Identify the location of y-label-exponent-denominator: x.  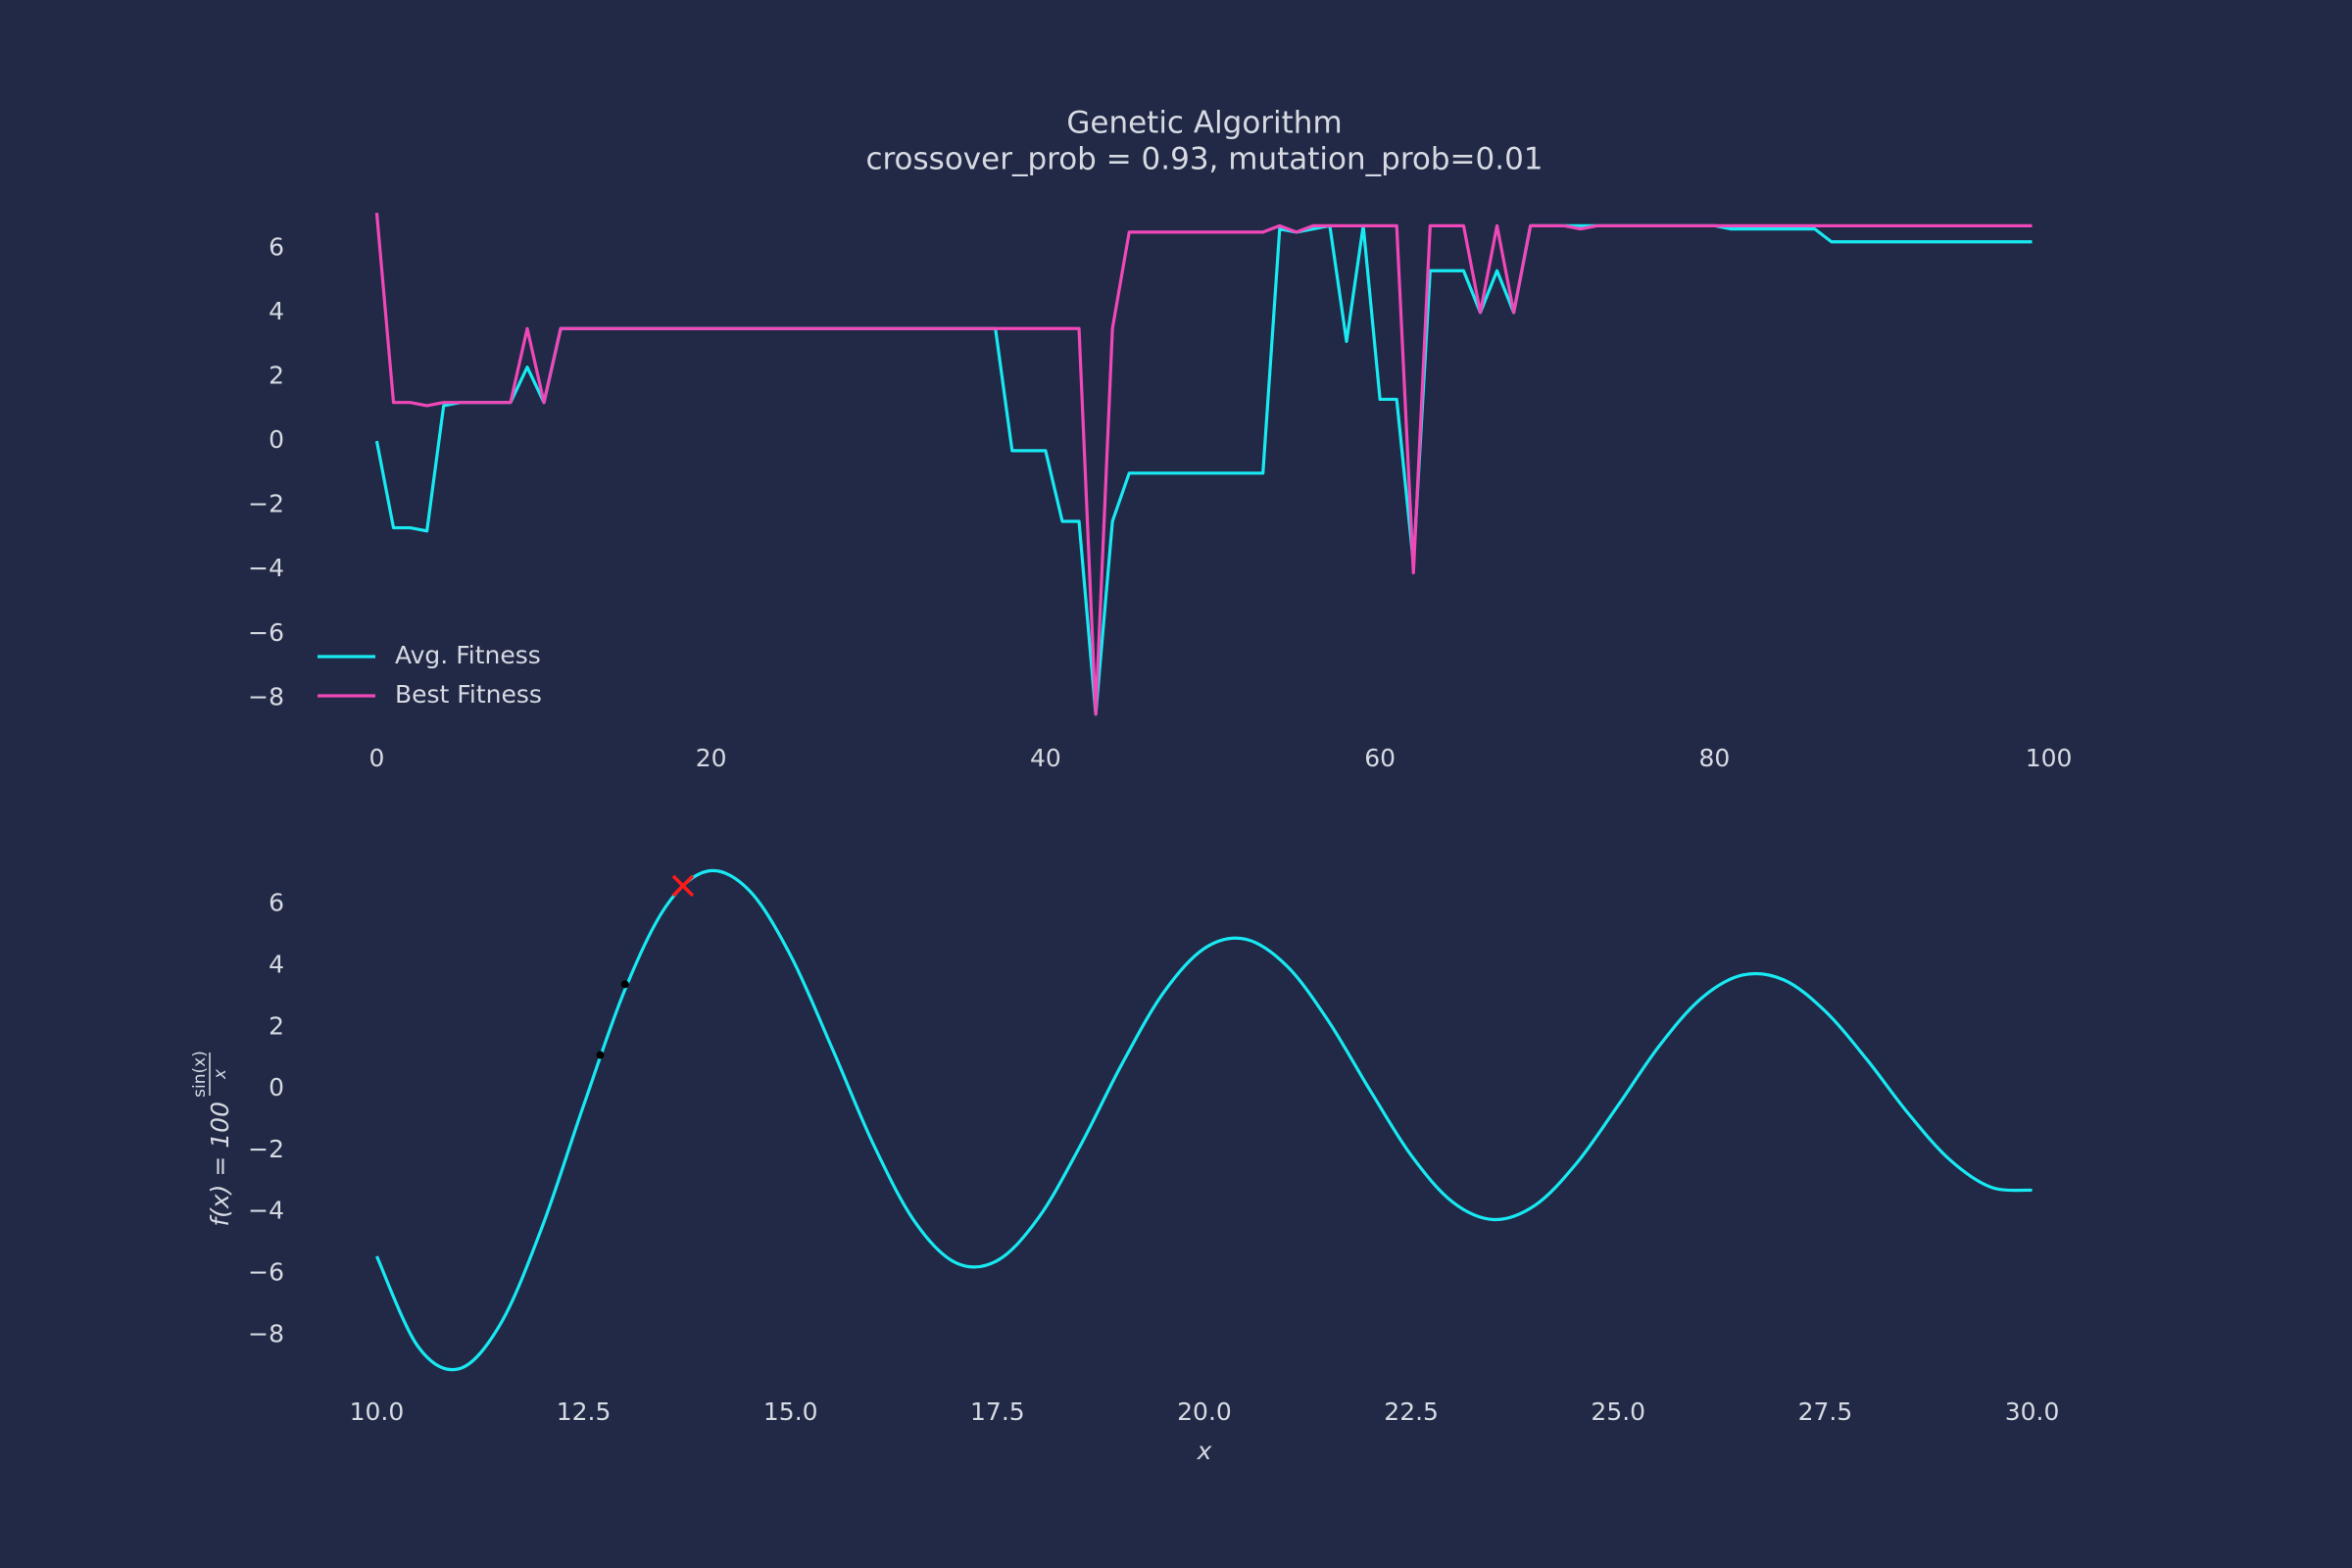
(220, 1074).